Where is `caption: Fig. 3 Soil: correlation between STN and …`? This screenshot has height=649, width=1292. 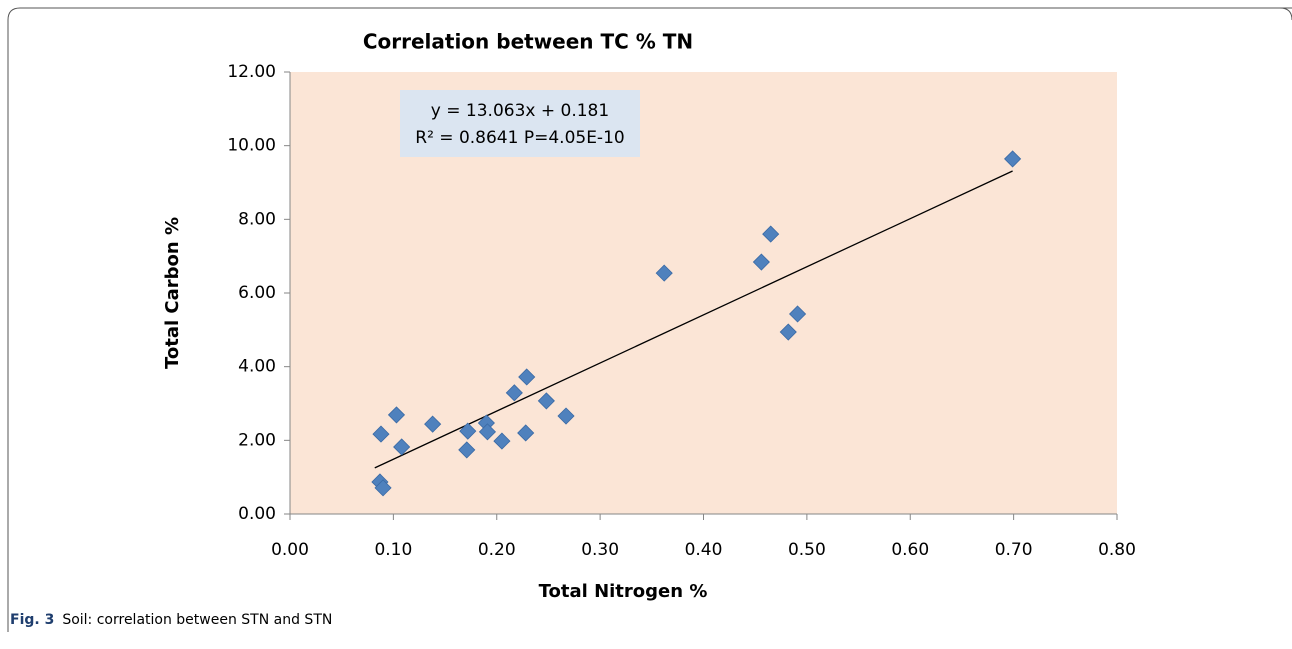 caption: Fig. 3 Soil: correlation between STN and … is located at coordinates (171, 620).